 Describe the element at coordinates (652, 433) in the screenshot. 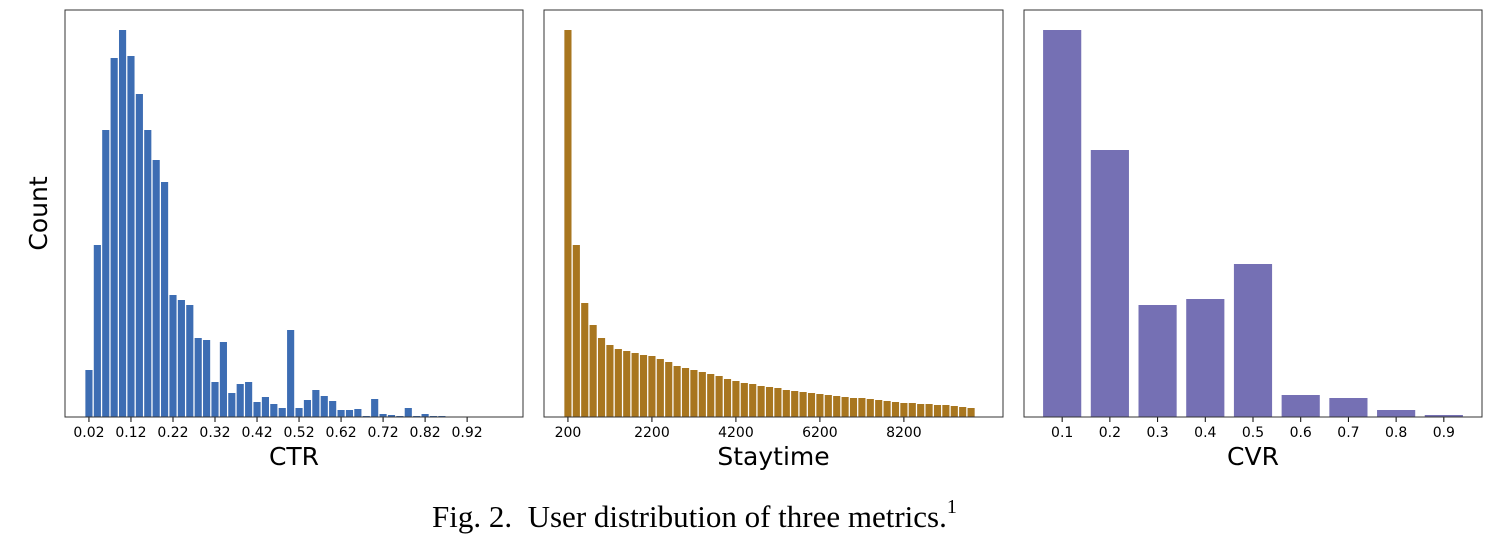

I see `x-tick-label: 2200` at that location.